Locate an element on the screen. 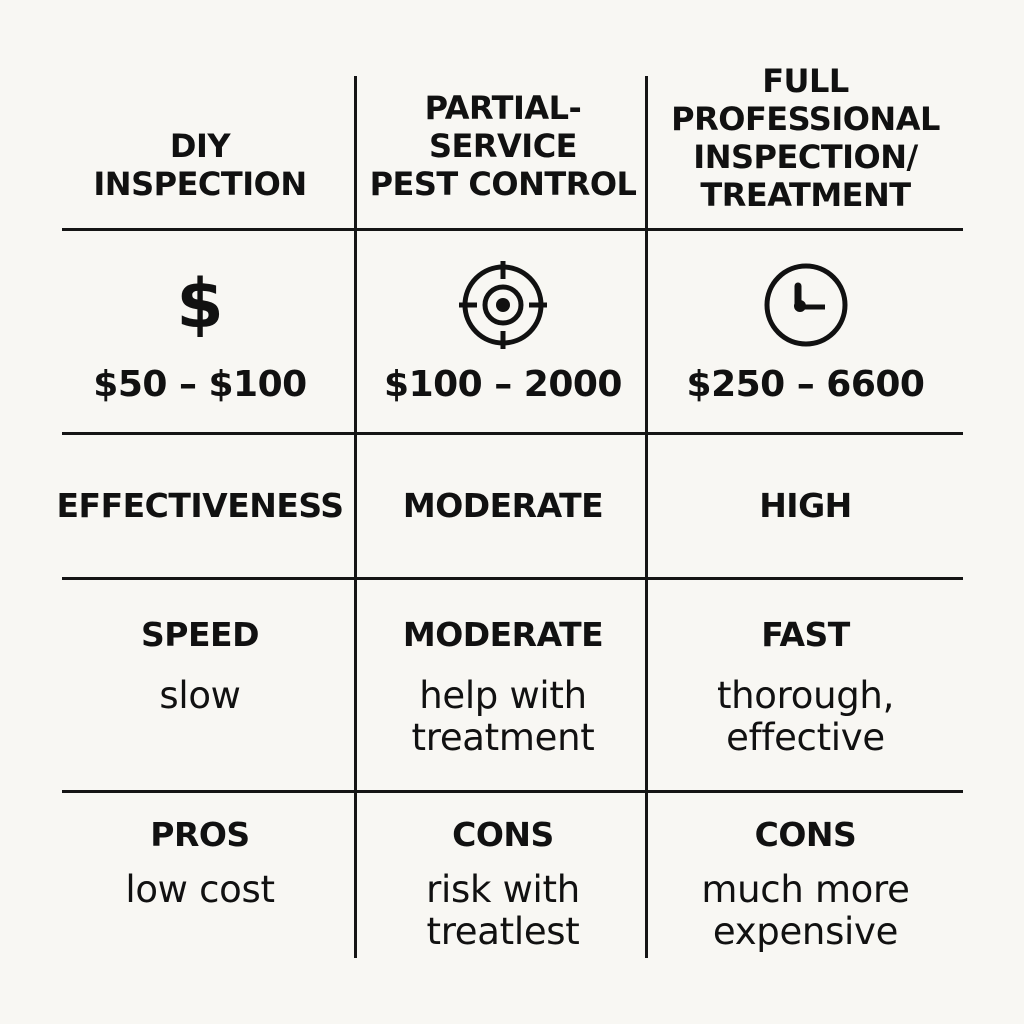 This screenshot has width=1024, height=1024. speed-full-label: FAST is located at coordinates (805, 634).